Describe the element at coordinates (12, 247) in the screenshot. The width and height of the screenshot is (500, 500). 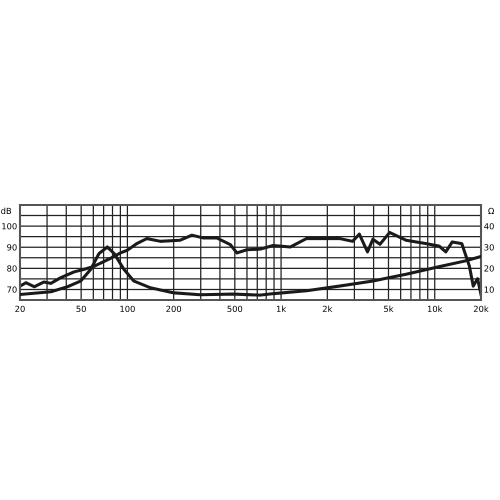
I see `y-tick-label: 90` at that location.